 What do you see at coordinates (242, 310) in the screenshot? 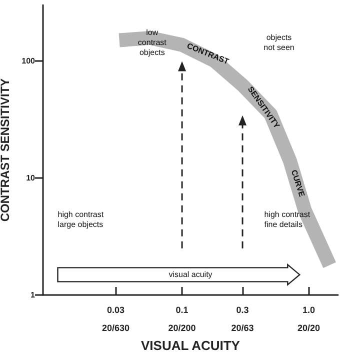
I see `x-tick-label: 0.3` at bounding box center [242, 310].